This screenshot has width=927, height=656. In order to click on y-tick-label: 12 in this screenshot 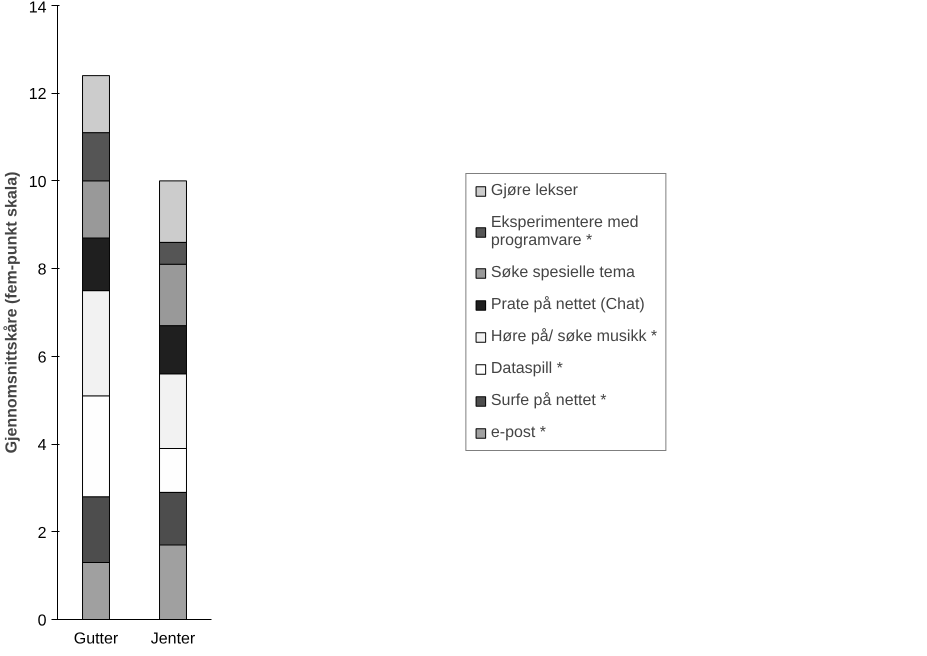, I will do `click(37, 95)`.